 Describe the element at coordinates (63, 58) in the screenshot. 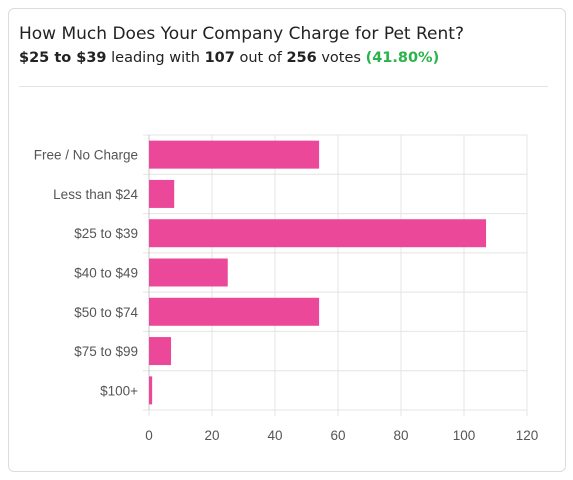

I see `leading-option: $25 to $39` at that location.